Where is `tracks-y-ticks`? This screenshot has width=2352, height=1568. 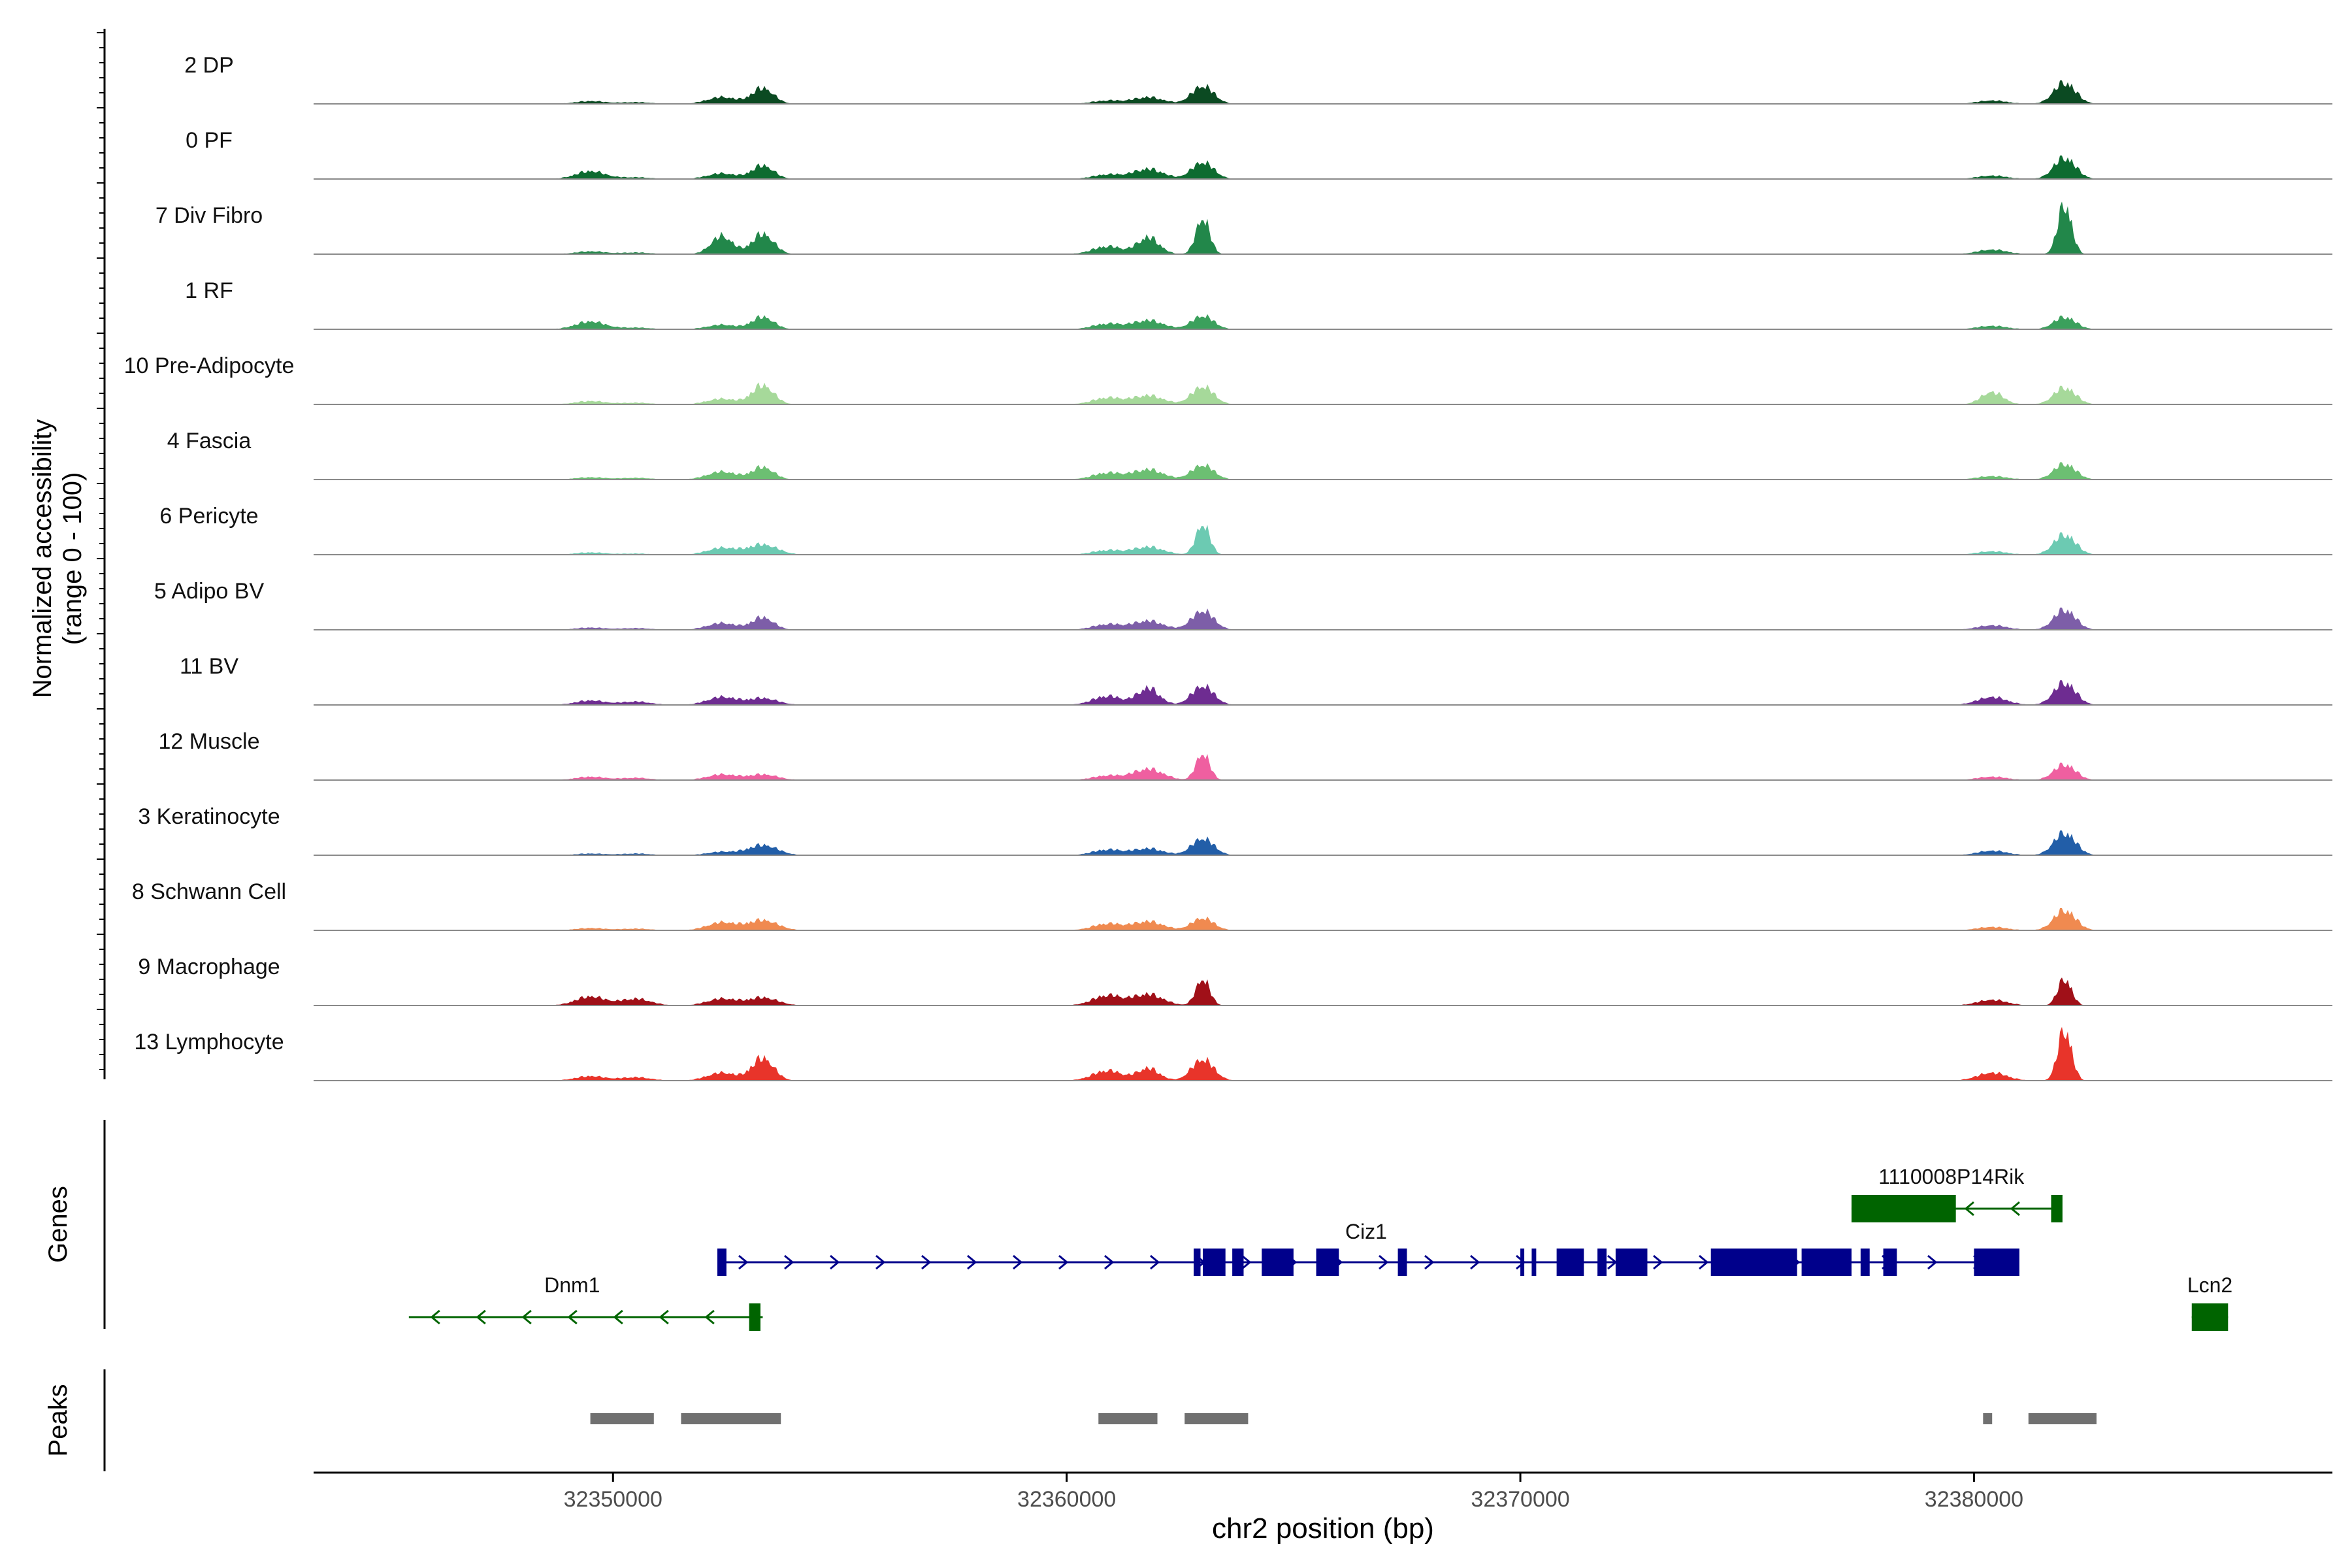
tracks-y-ticks is located at coordinates (101, 551).